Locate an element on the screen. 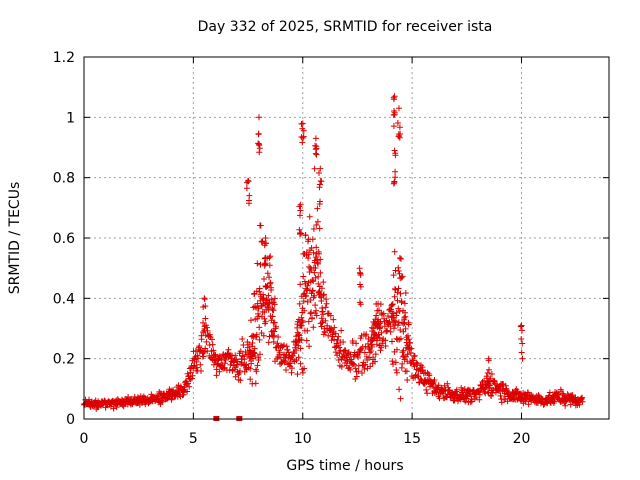 The height and width of the screenshot is (480, 640). y-axis-label: SRMTID / TECUs is located at coordinates (15, 238).